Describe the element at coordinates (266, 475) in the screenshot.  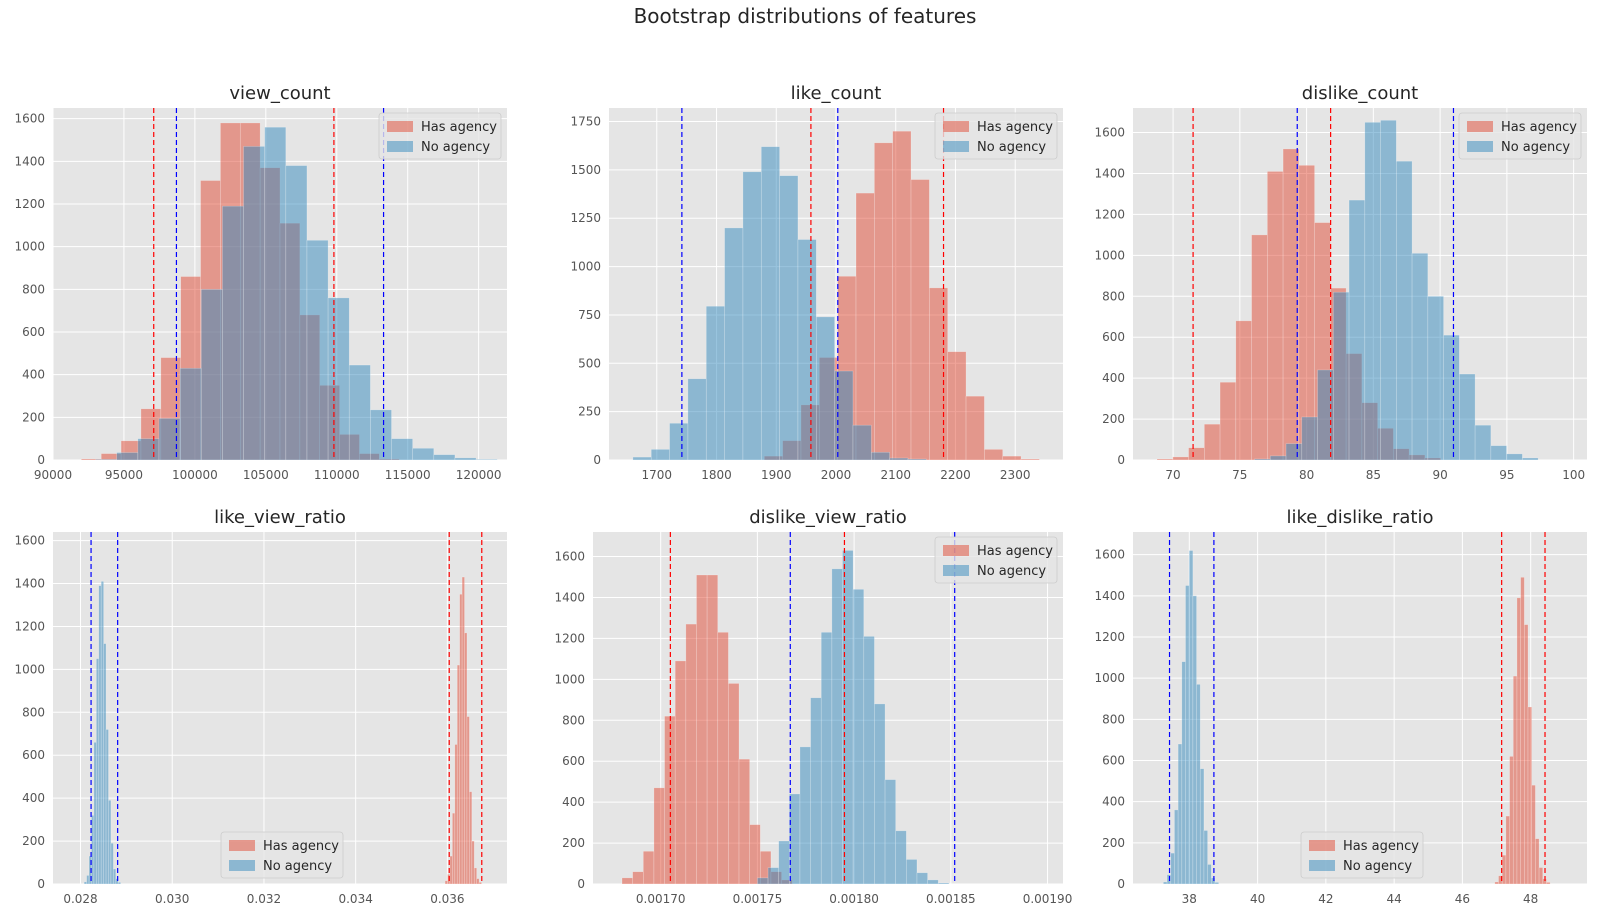
I see `x-tick-label: 105000` at that location.